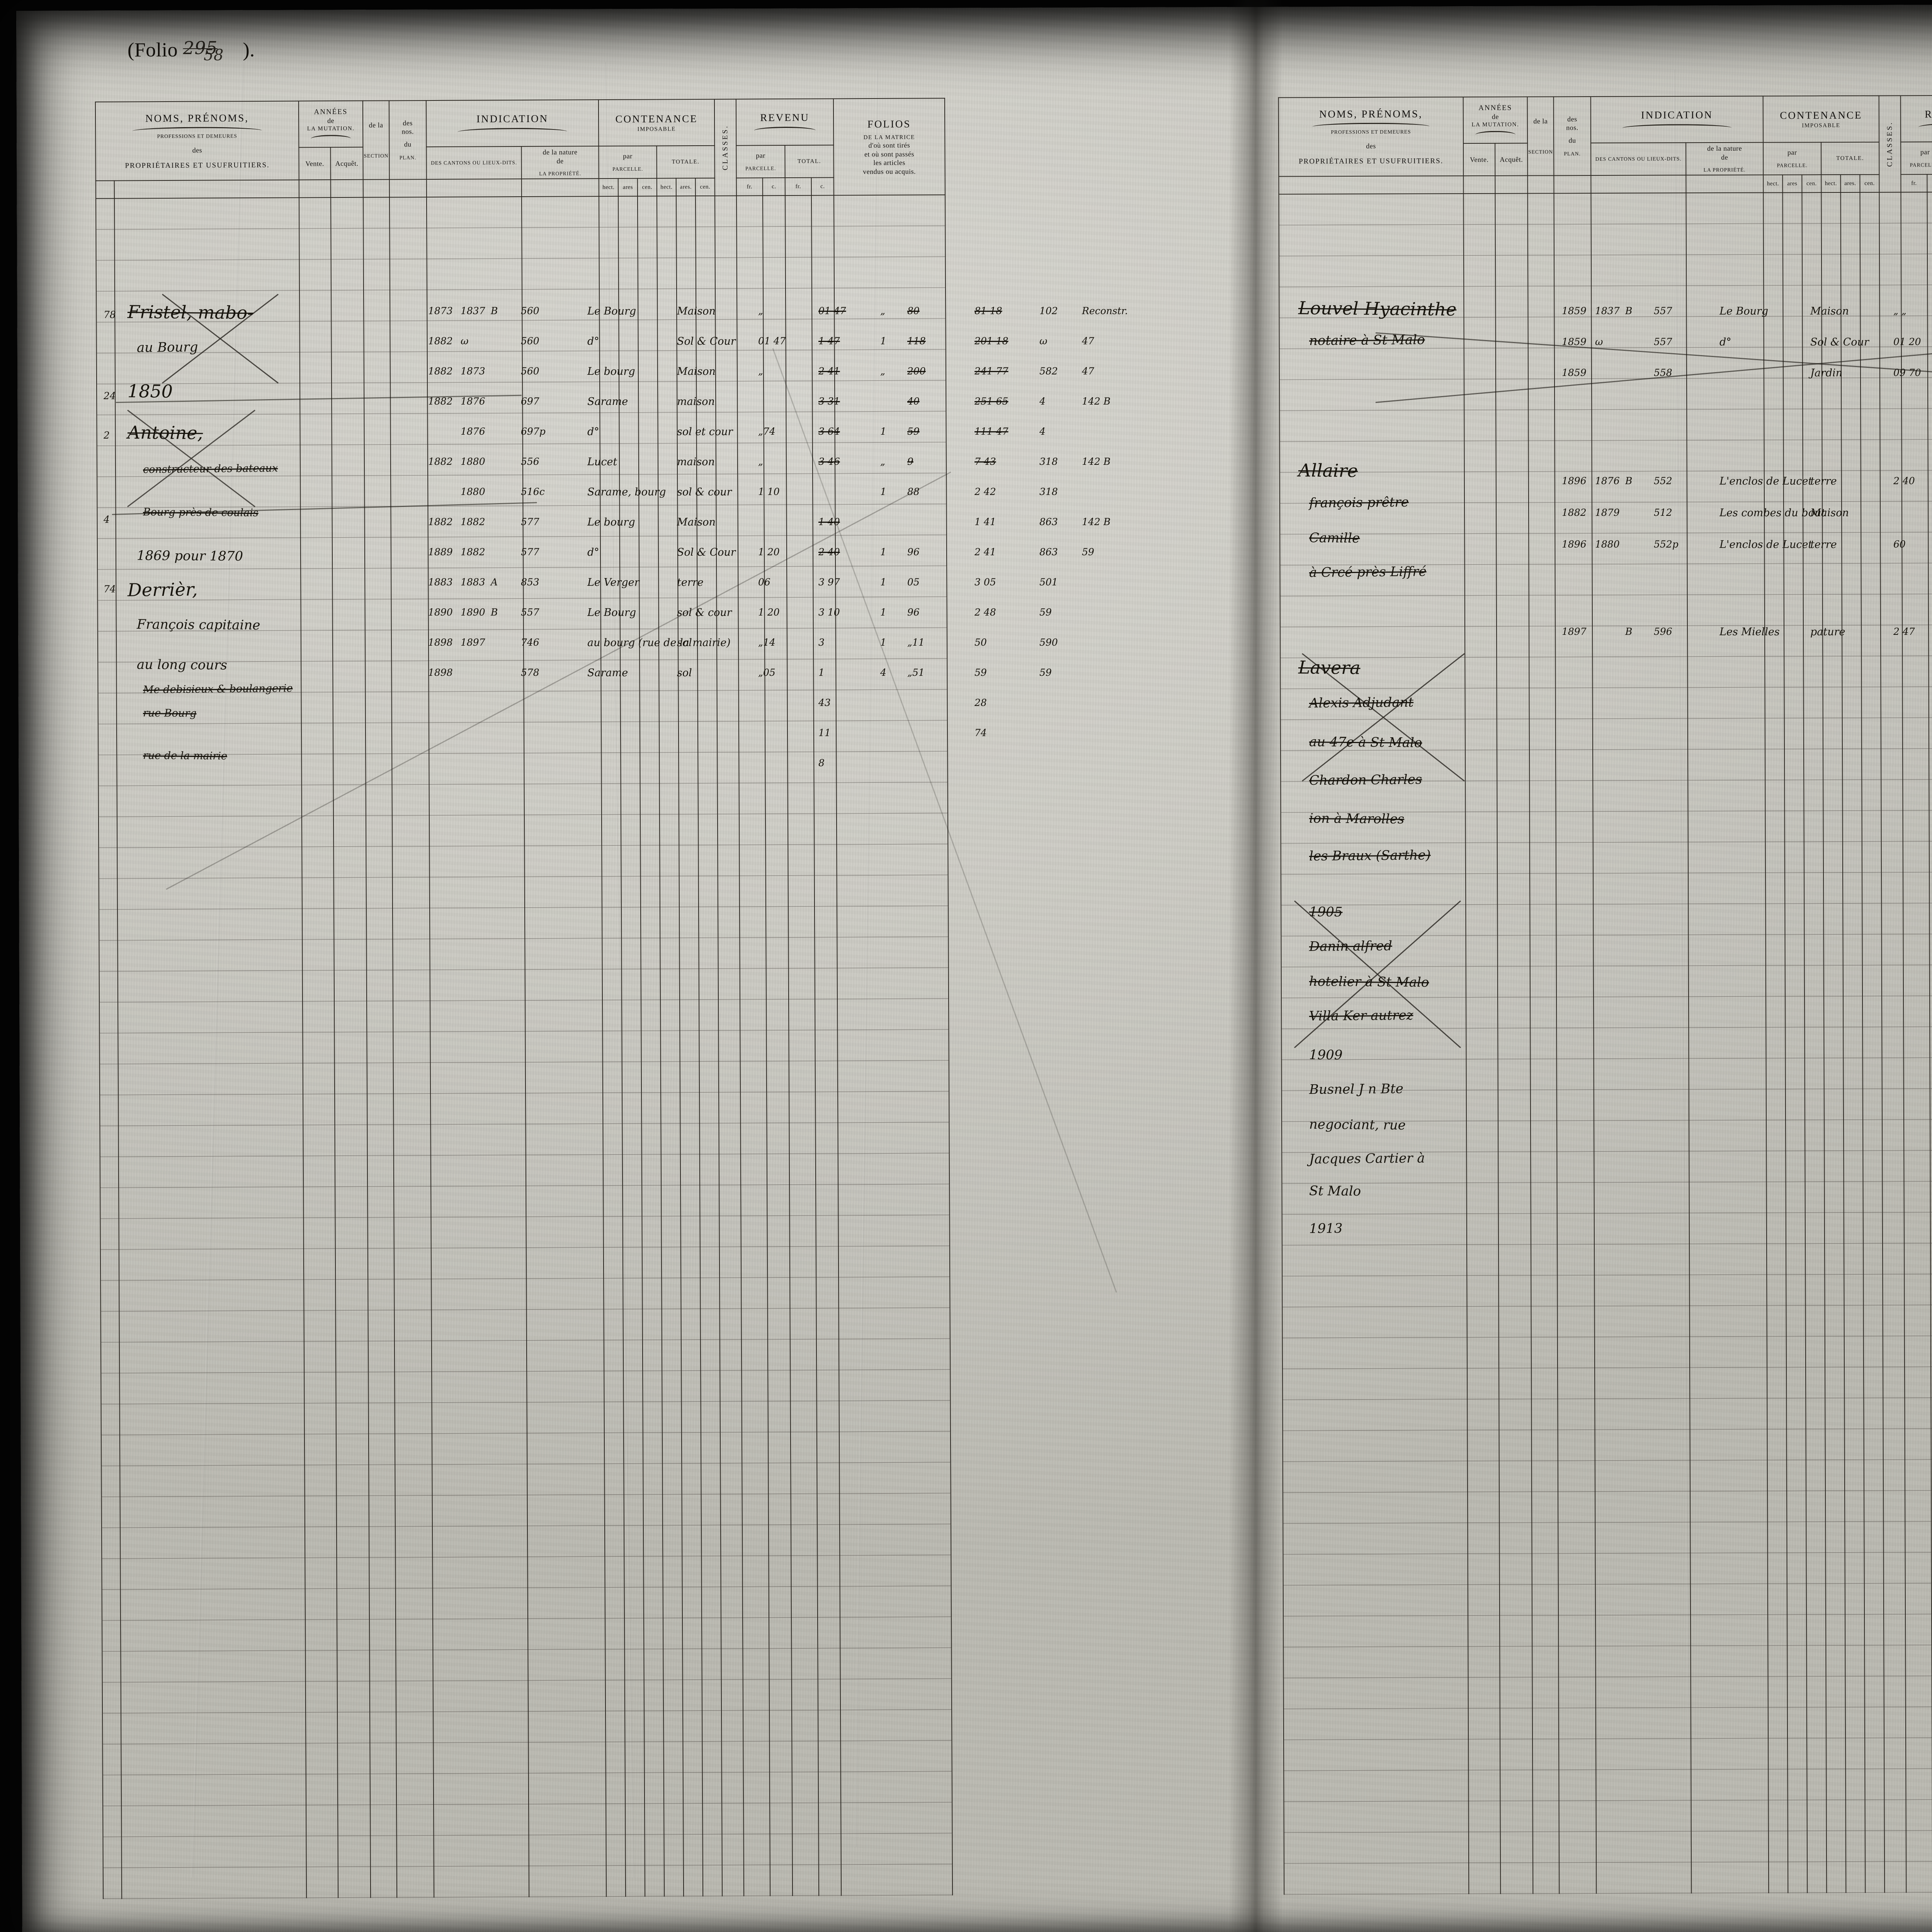 This screenshot has height=1932, width=1932. Describe the element at coordinates (890, 171) in the screenshot. I see `th-folios-l6: vendus ou acquis.` at that location.